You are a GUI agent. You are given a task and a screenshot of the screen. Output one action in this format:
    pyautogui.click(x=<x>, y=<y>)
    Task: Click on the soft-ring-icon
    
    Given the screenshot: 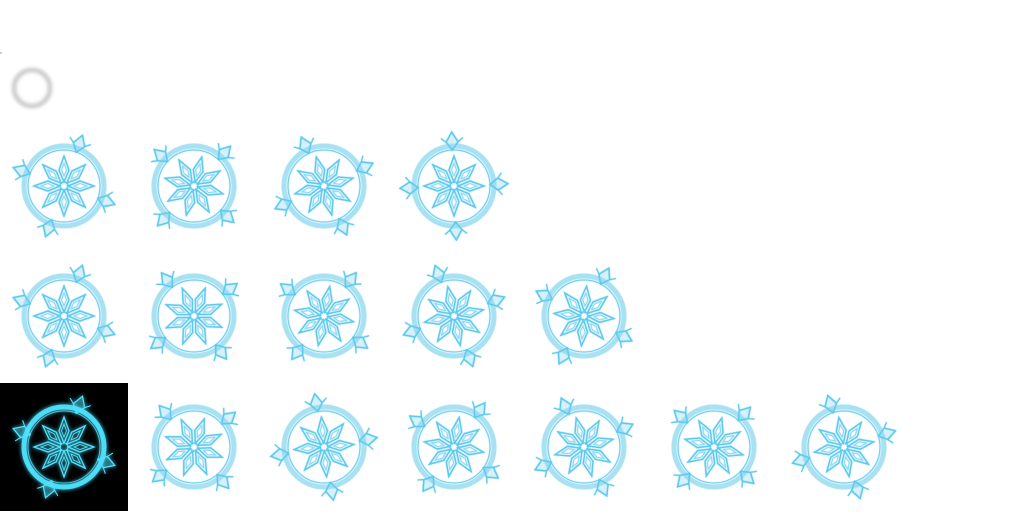 What is the action you would take?
    pyautogui.click(x=32, y=88)
    